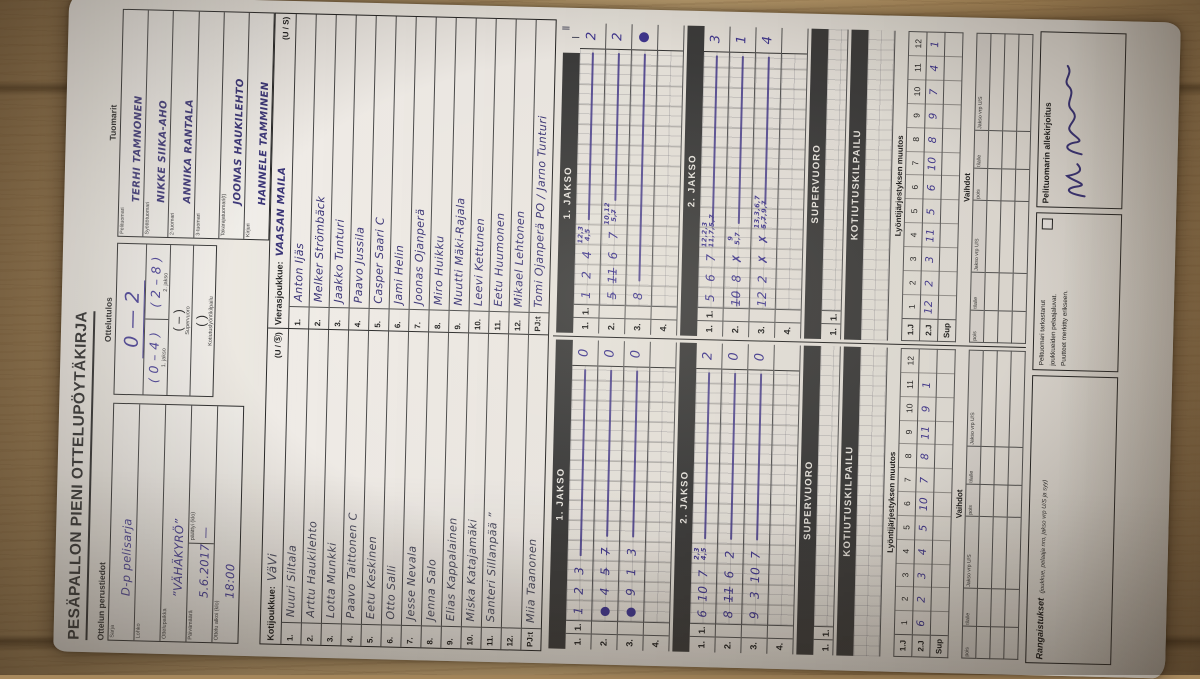  What do you see at coordinates (453, 571) in the screenshot?
I see `player-name: Elias Kappalainen` at bounding box center [453, 571].